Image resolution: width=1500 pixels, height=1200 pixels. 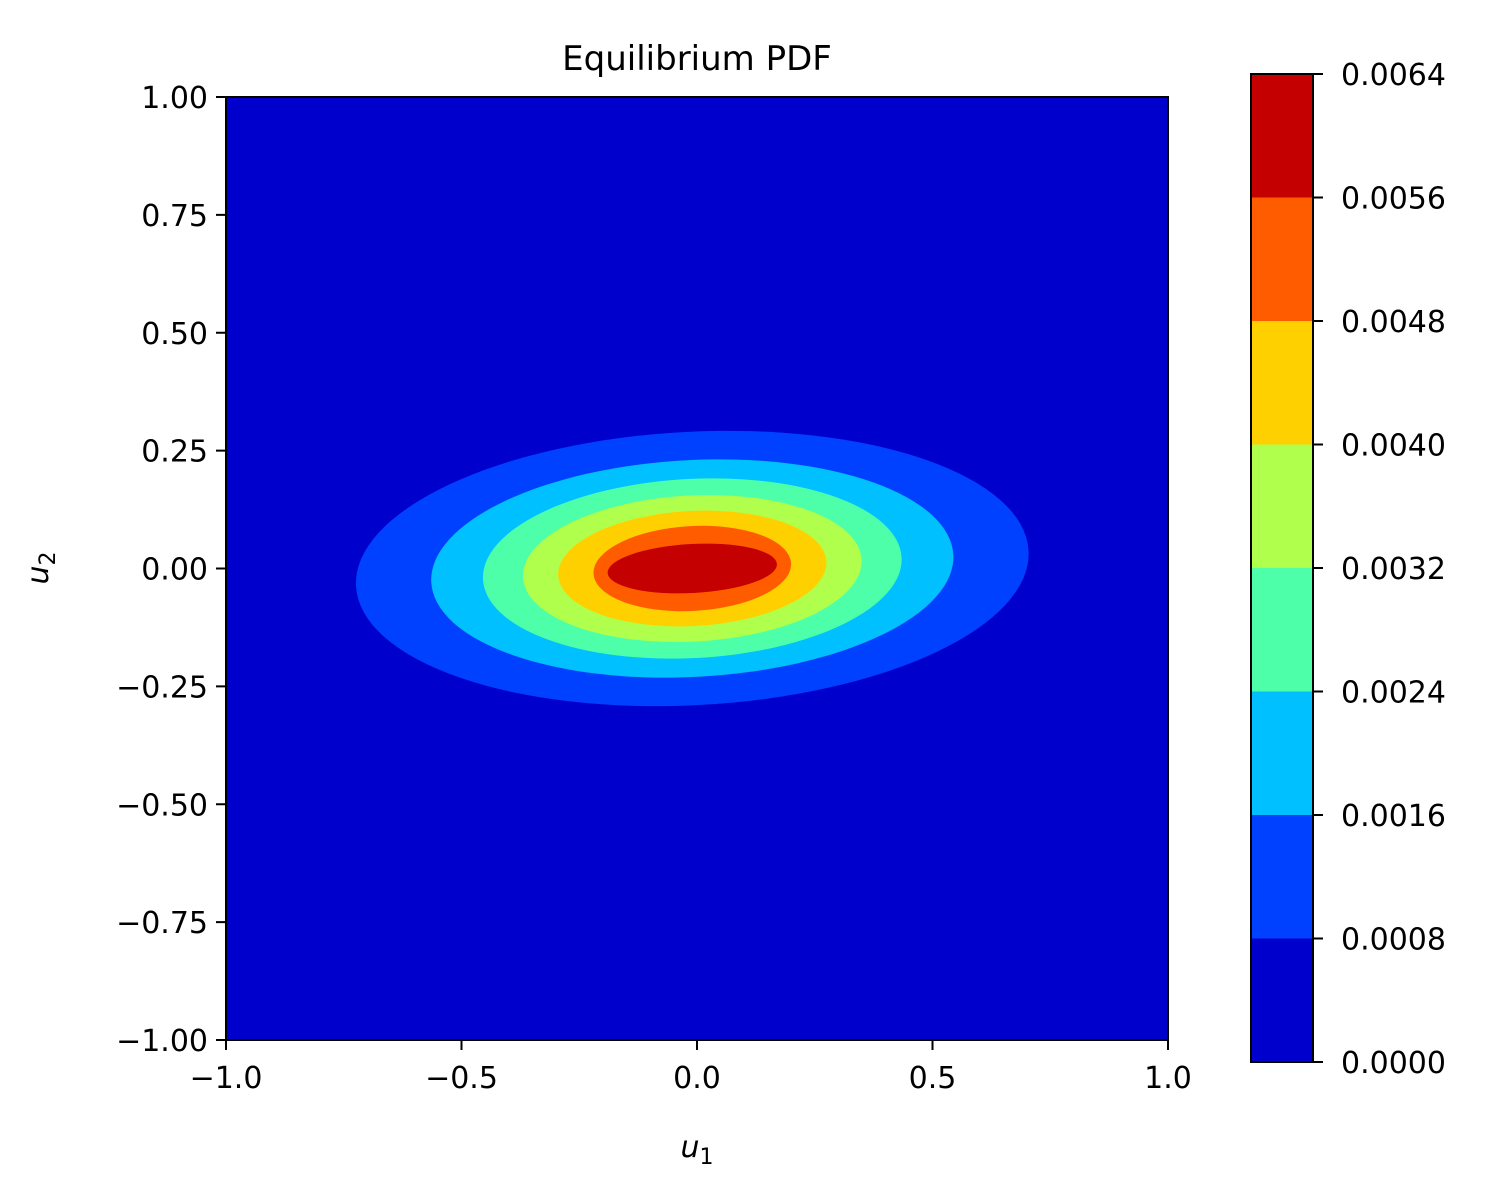 What do you see at coordinates (226, 1078) in the screenshot?
I see `x-tick-label: −1.0` at bounding box center [226, 1078].